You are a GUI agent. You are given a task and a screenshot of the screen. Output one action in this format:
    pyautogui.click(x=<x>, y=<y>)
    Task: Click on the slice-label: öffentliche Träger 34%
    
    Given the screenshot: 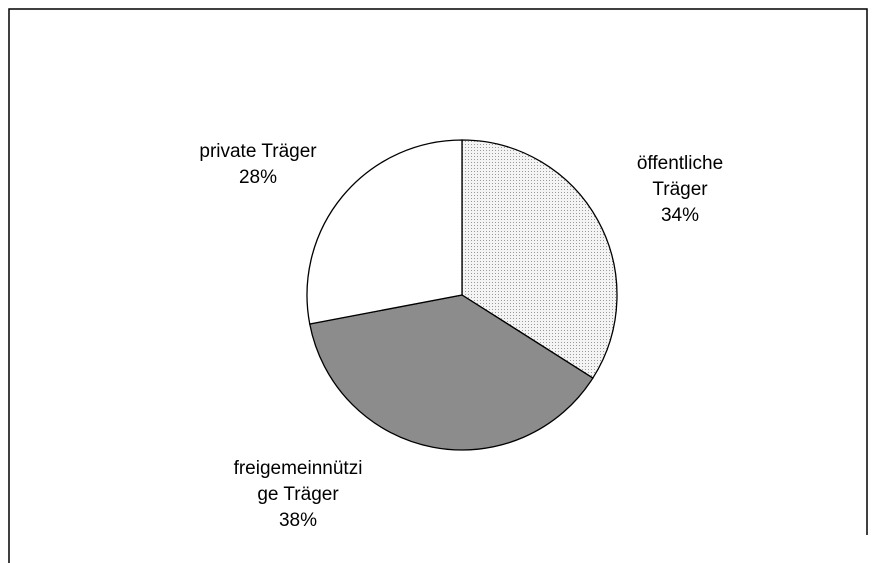 What is the action you would take?
    pyautogui.click(x=680, y=190)
    